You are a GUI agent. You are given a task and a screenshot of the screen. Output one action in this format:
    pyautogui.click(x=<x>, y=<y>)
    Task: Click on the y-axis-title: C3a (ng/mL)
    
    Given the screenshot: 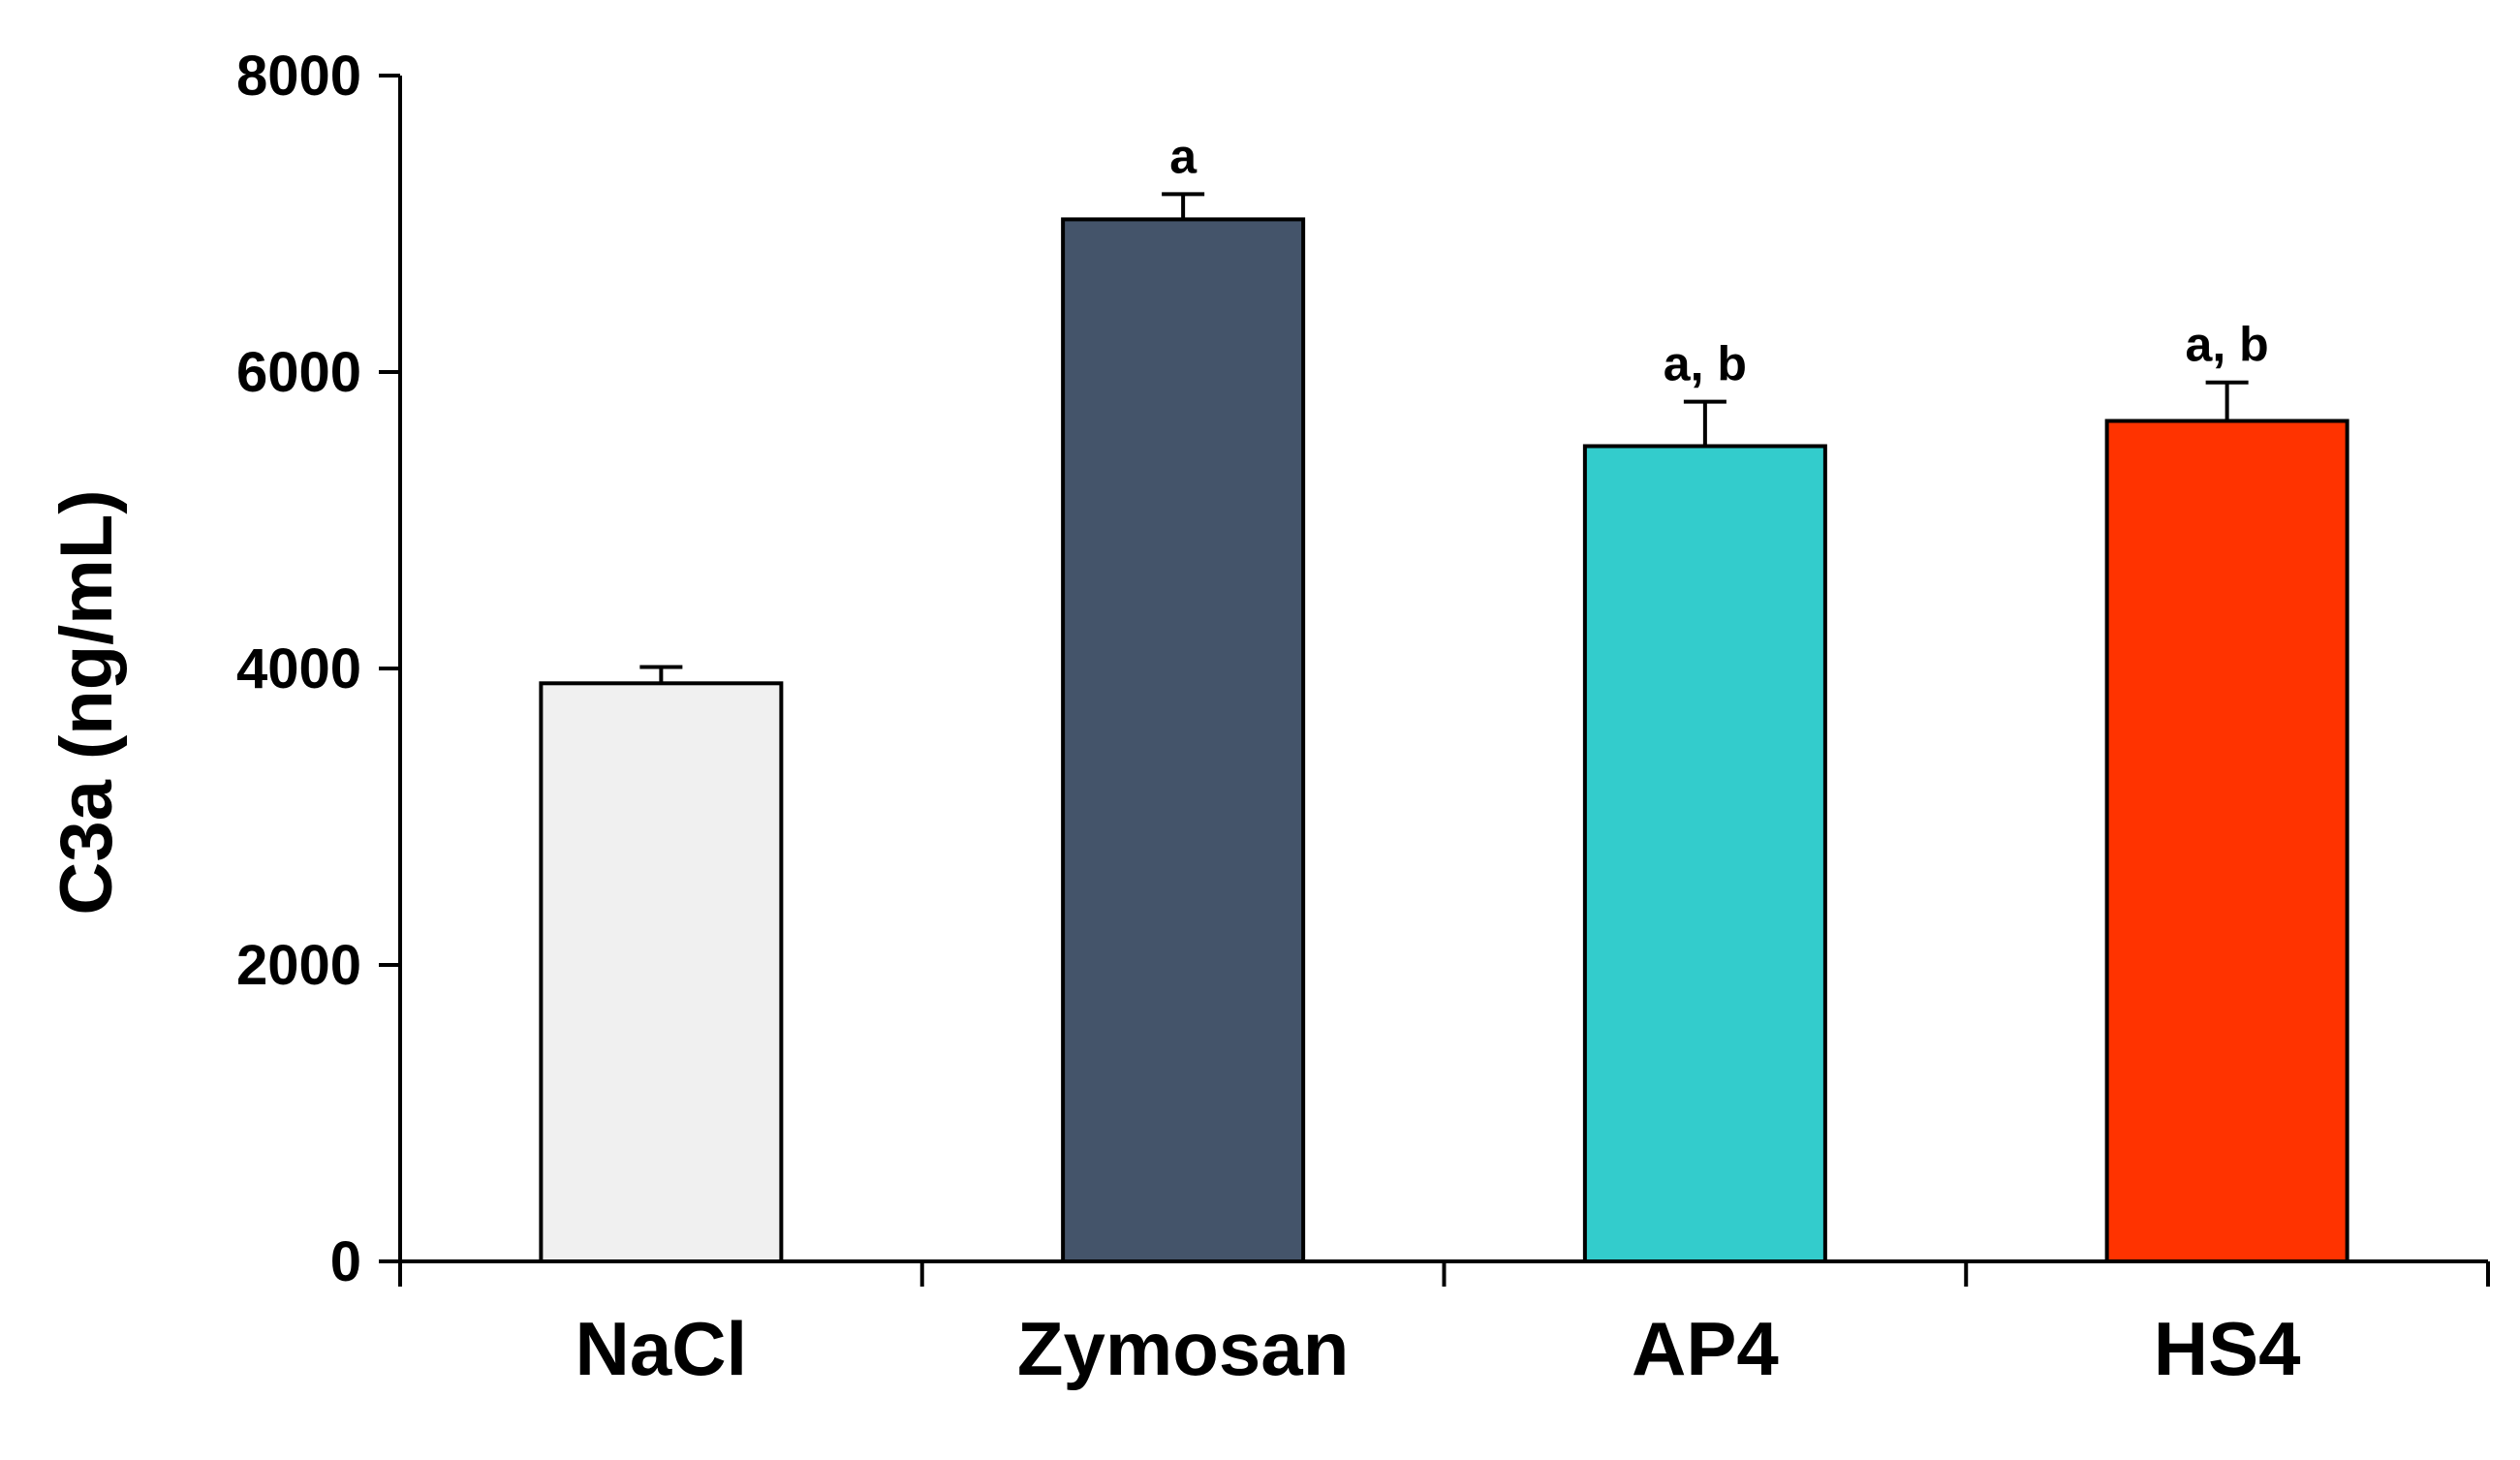 What is the action you would take?
    pyautogui.click(x=87, y=702)
    